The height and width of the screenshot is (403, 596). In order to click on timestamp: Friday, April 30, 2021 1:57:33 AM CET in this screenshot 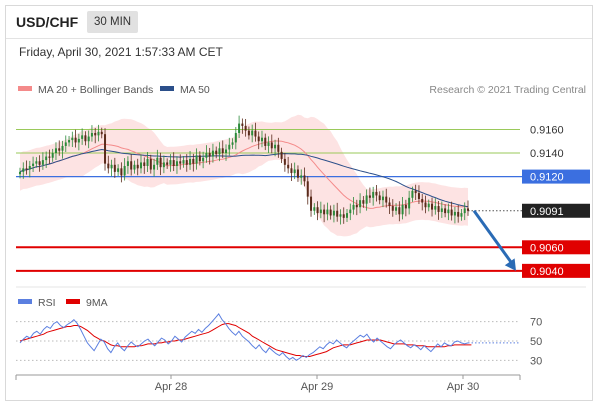, I will do `click(121, 52)`.